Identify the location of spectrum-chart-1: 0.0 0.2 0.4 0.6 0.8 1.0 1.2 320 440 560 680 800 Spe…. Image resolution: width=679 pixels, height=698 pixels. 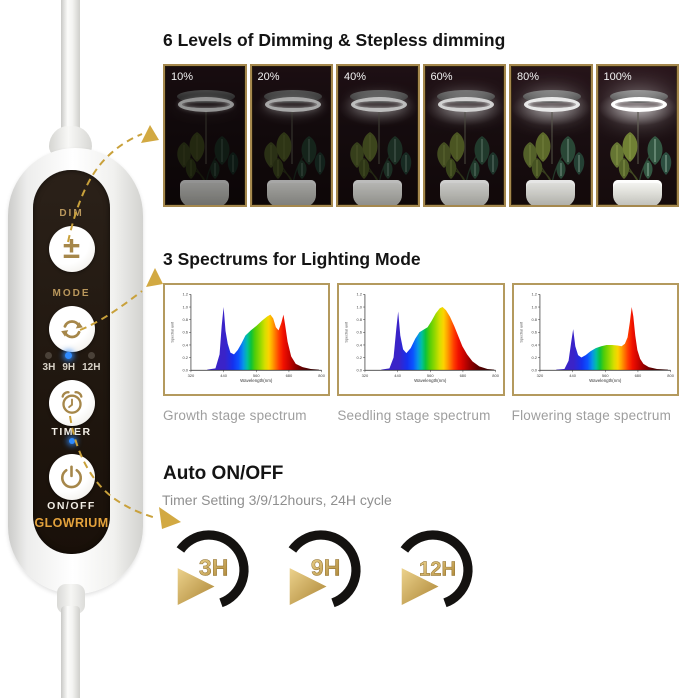
(421, 339).